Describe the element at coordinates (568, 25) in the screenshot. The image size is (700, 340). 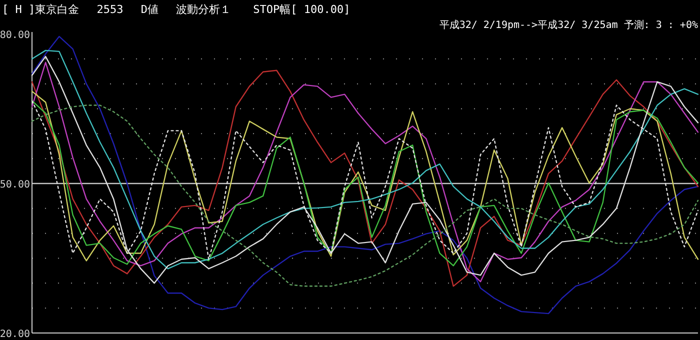
I see `chart-subtitle: 平成32/ 2/19pm-->平成32/ 3/25am 予測: 3 : +0%` at that location.